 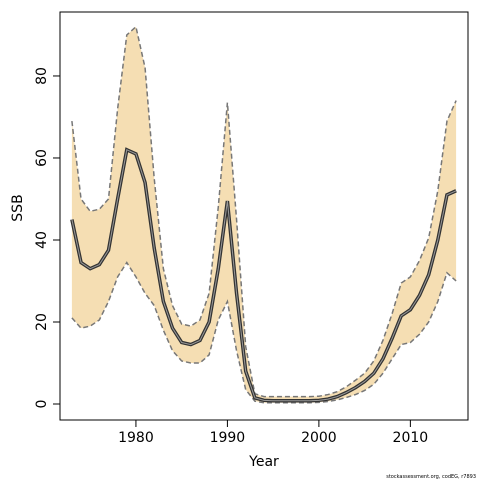 What do you see at coordinates (42, 158) in the screenshot?
I see `y-tick-label: 60` at bounding box center [42, 158].